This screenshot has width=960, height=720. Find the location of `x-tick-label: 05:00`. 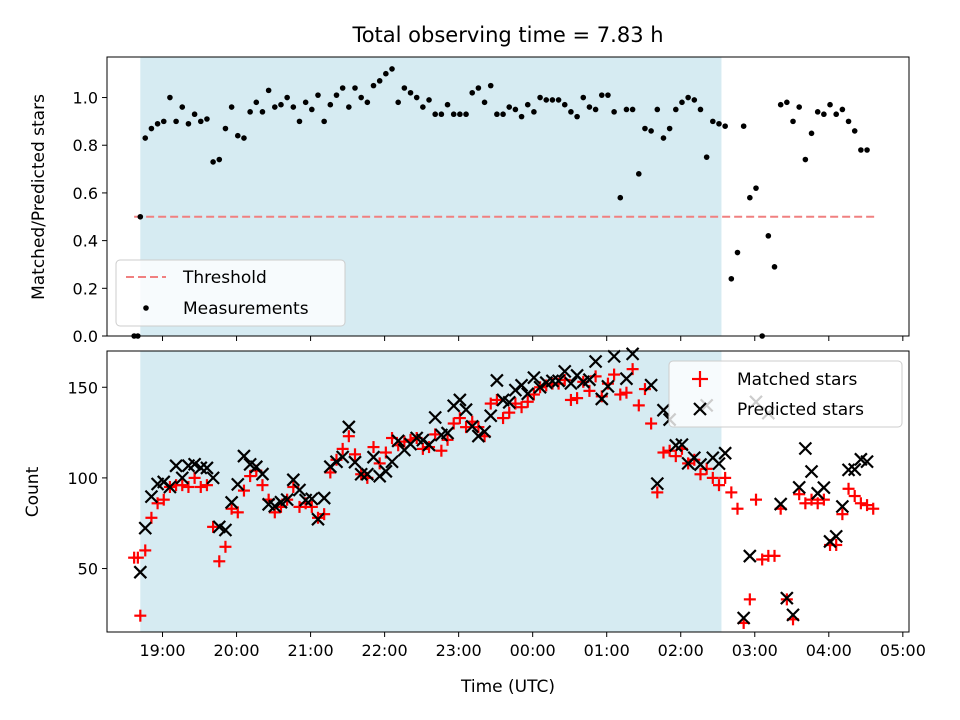

x-tick-label: 05:00 is located at coordinates (903, 650).